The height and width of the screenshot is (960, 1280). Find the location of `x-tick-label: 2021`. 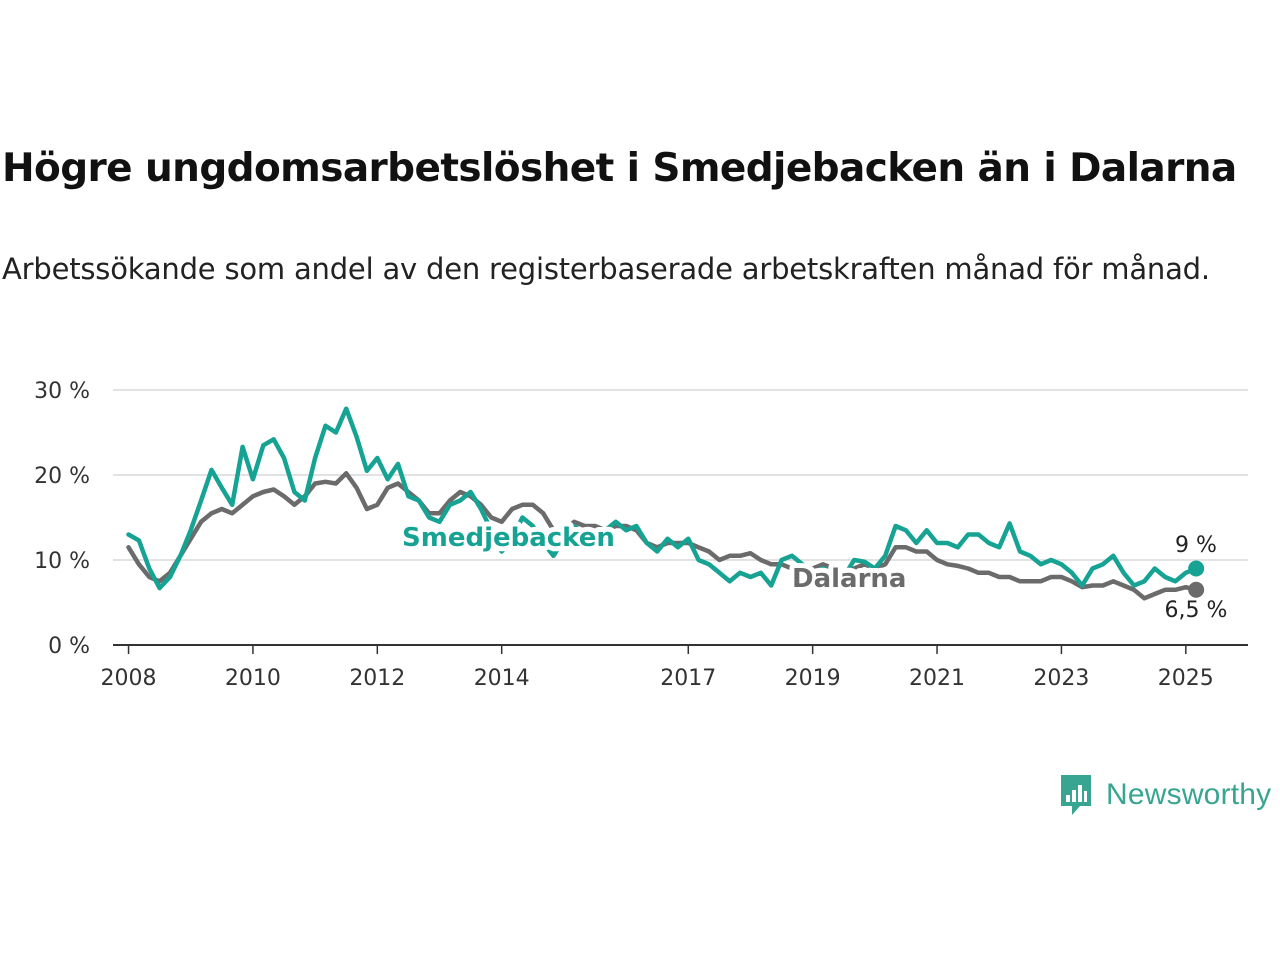

x-tick-label: 2021 is located at coordinates (937, 678).